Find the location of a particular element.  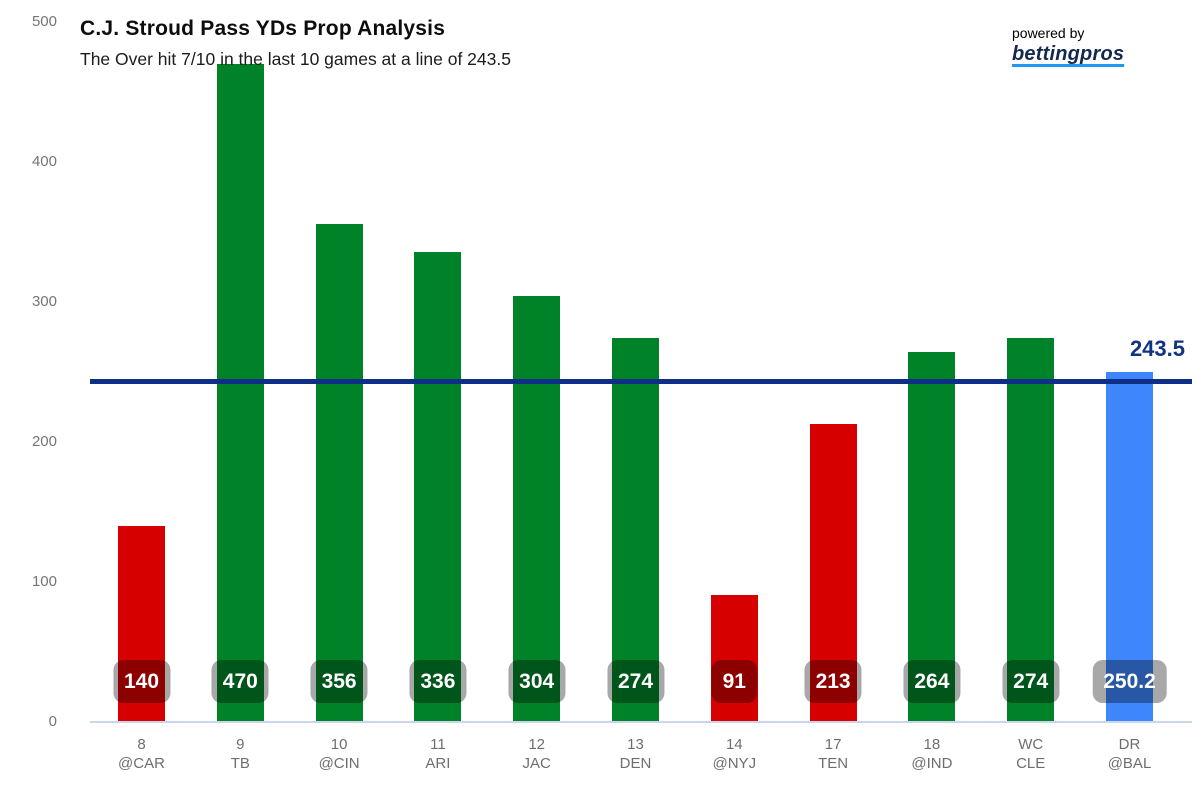

game-opponent-label: TB is located at coordinates (240, 763).